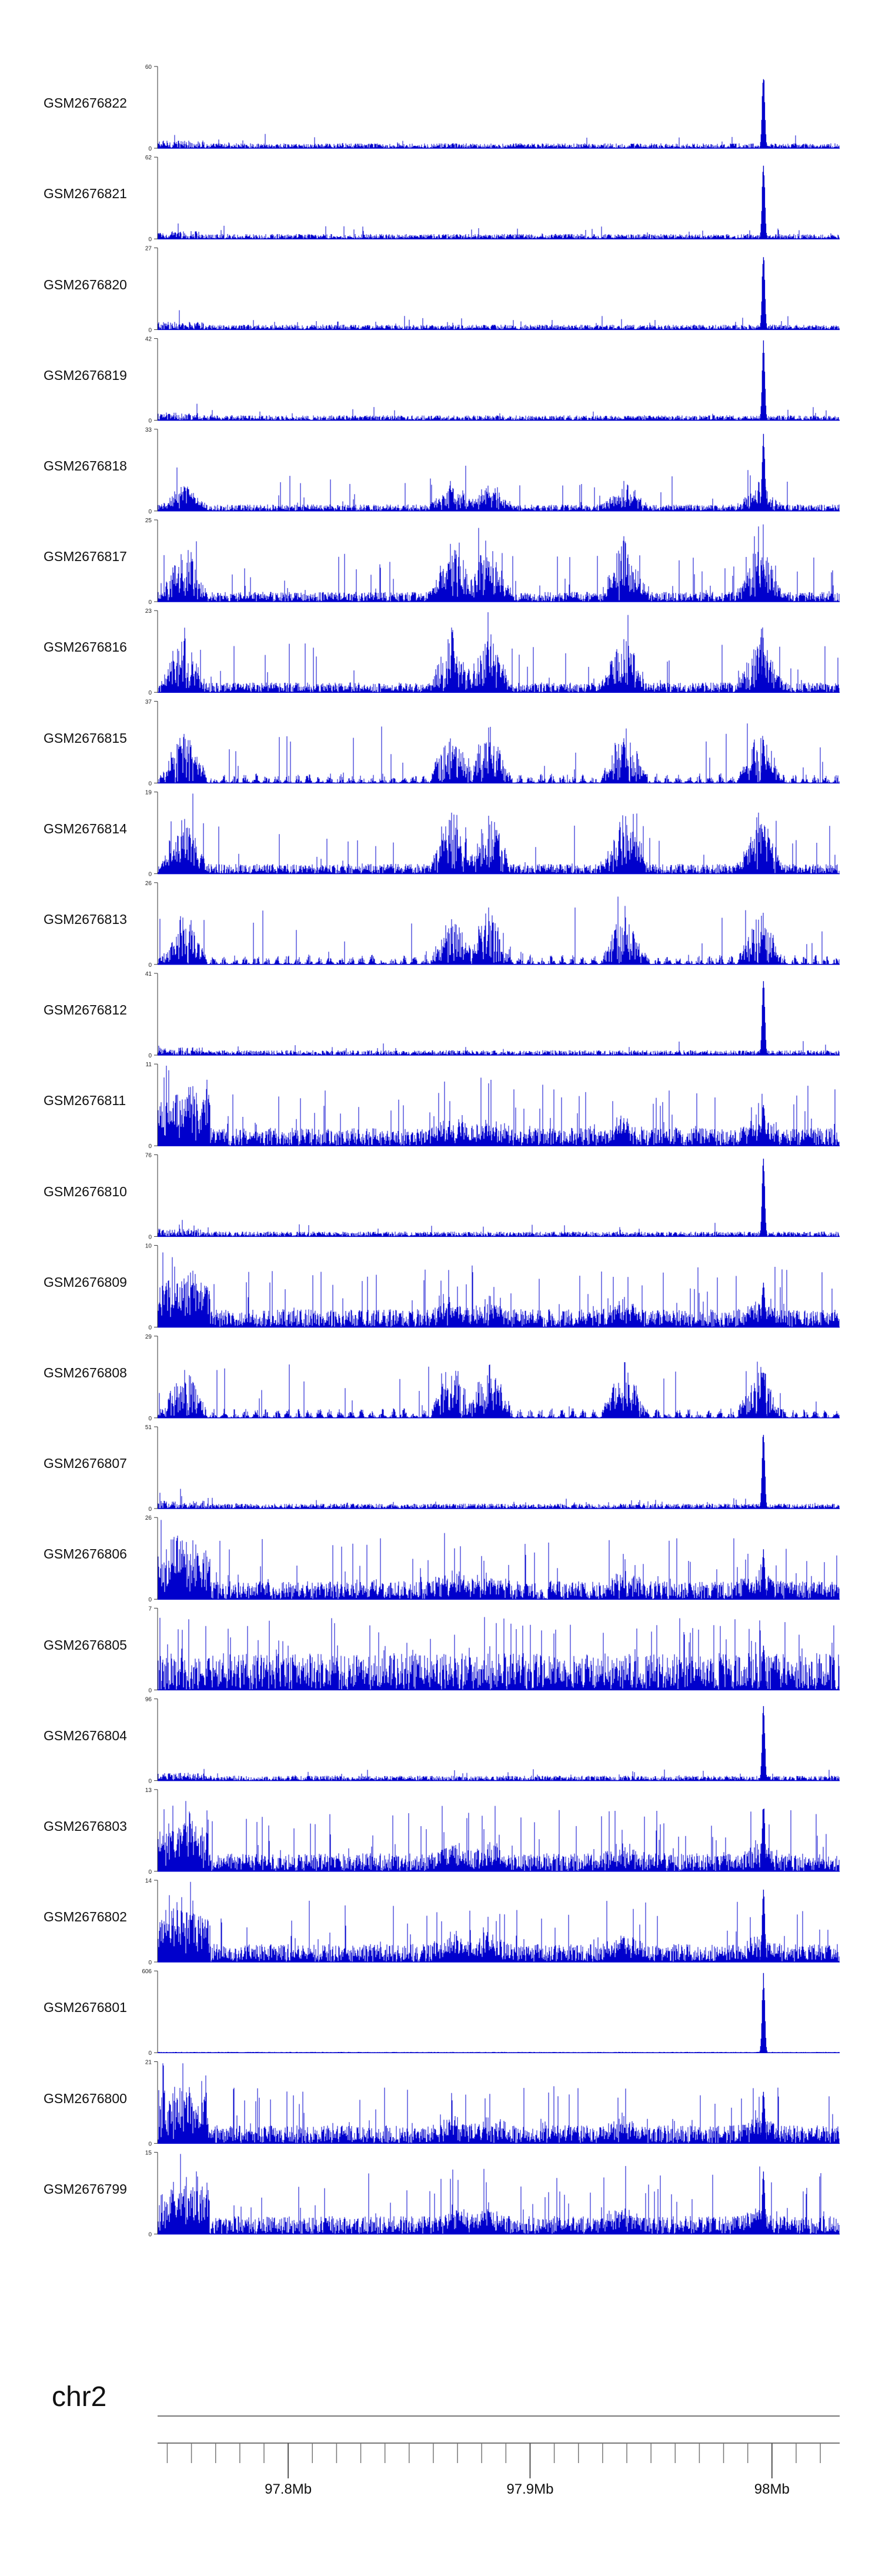  What do you see at coordinates (772, 2489) in the screenshot?
I see `ruler-tick-label: 98Mb` at bounding box center [772, 2489].